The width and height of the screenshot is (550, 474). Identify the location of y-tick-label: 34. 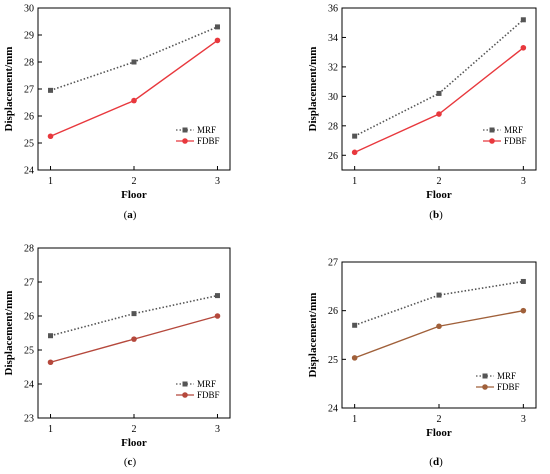
(333, 38).